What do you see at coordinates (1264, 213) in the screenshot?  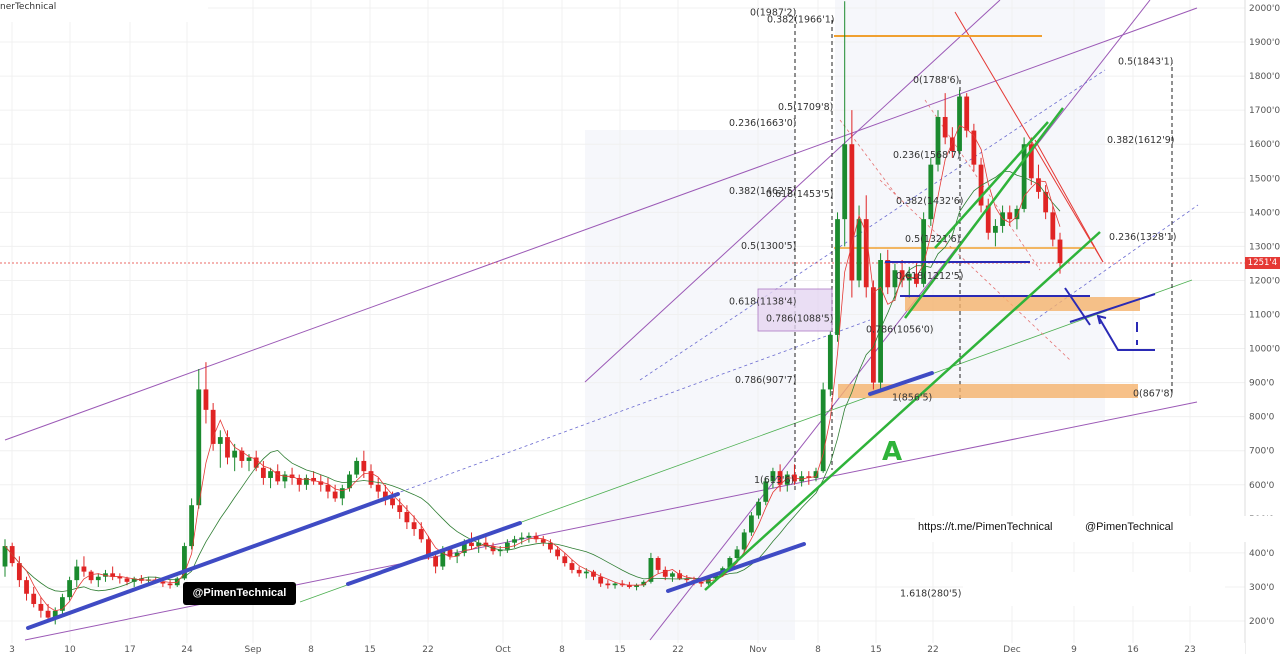 I see `price-tick-label: 1400'0` at bounding box center [1264, 213].